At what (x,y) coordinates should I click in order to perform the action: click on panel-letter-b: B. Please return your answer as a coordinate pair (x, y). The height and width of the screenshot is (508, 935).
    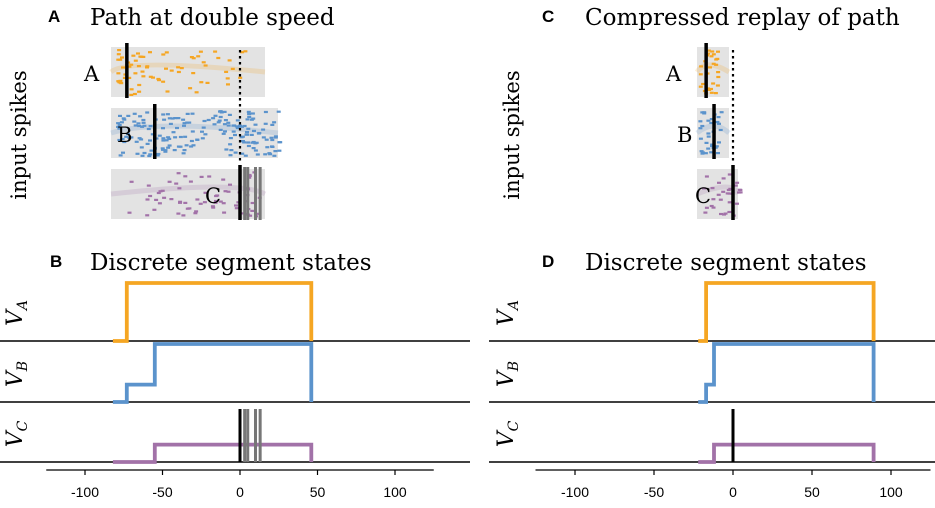
    Looking at the image, I should click on (56, 261).